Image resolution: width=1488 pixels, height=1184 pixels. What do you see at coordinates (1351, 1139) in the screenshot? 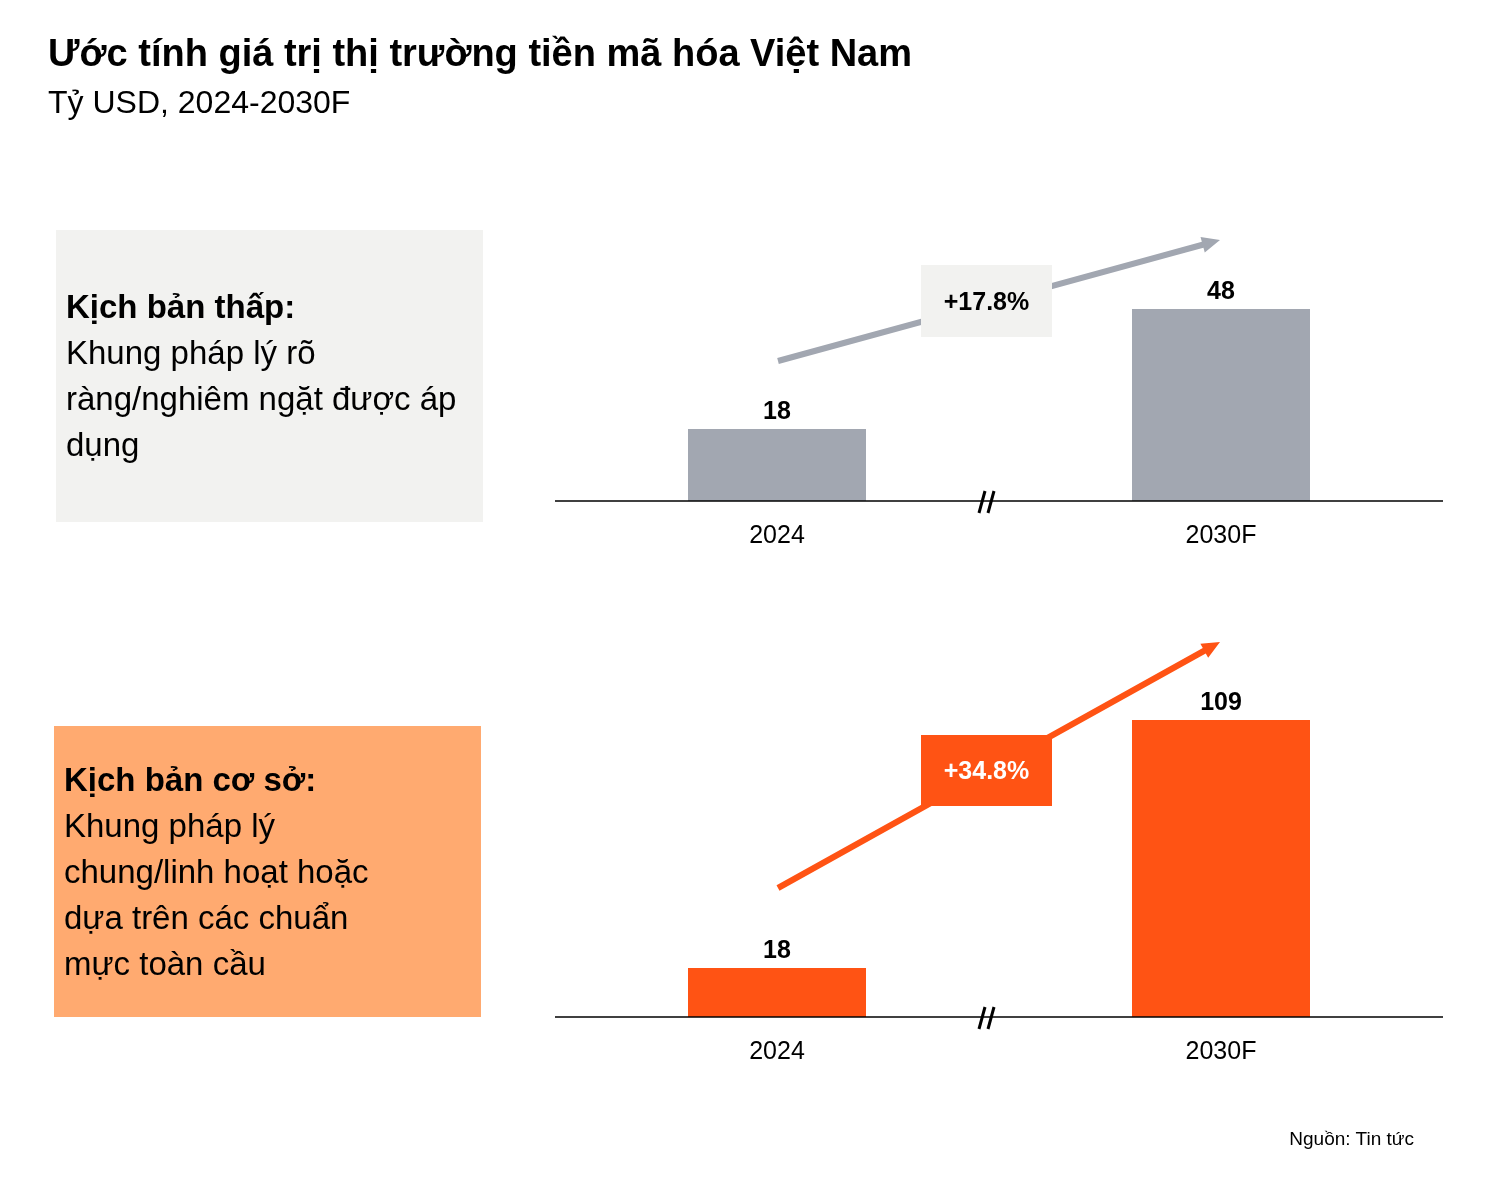
I see `text: Nguồn: Tin tức` at bounding box center [1351, 1139].